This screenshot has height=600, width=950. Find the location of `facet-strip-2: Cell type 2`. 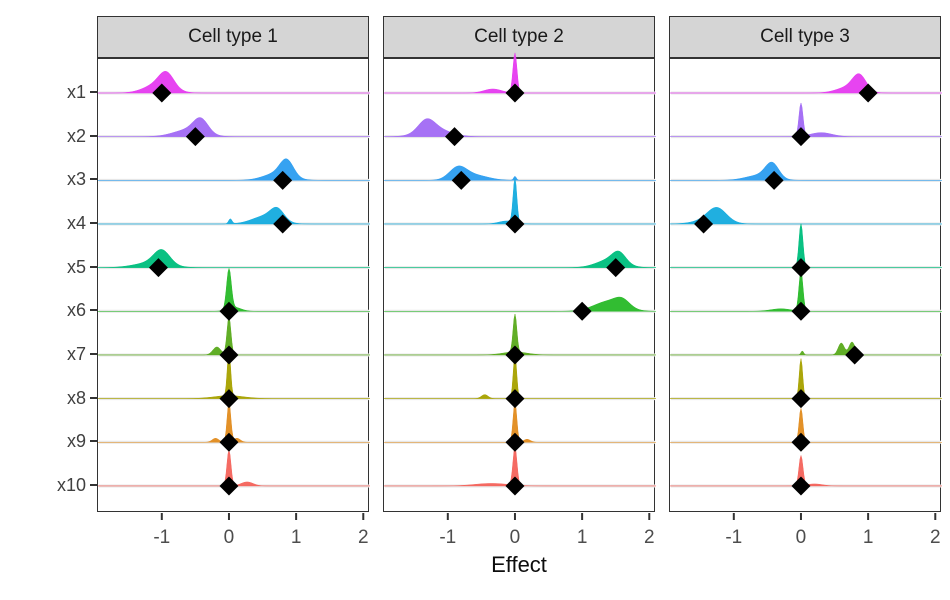

facet-strip-2: Cell type 2 is located at coordinates (519, 37).